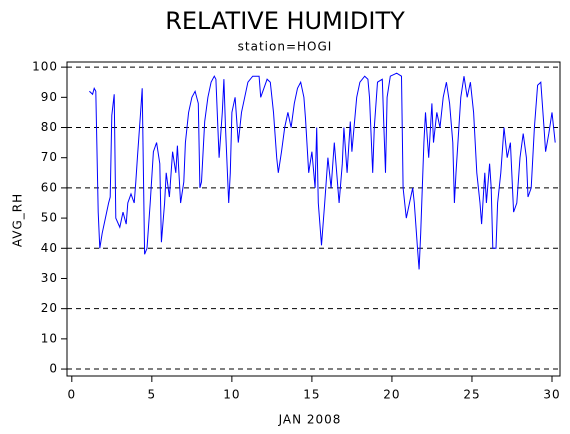  What do you see at coordinates (49, 338) in the screenshot?
I see `y-tick-label: 10` at bounding box center [49, 338].